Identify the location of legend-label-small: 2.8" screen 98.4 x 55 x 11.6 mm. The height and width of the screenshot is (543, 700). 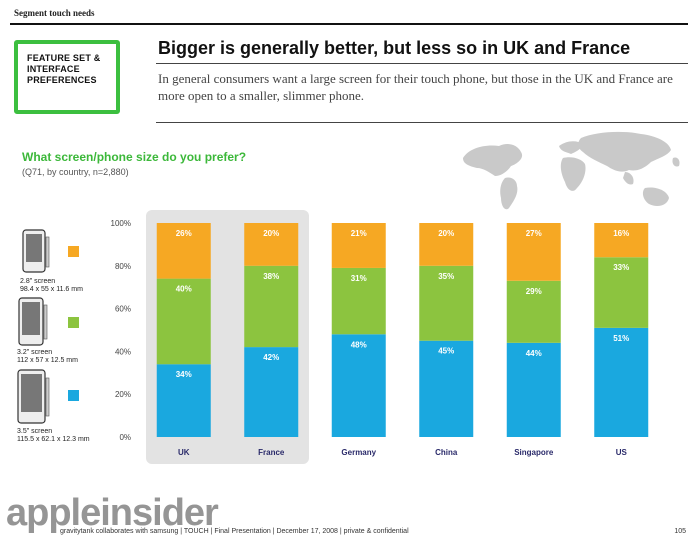
(51, 285).